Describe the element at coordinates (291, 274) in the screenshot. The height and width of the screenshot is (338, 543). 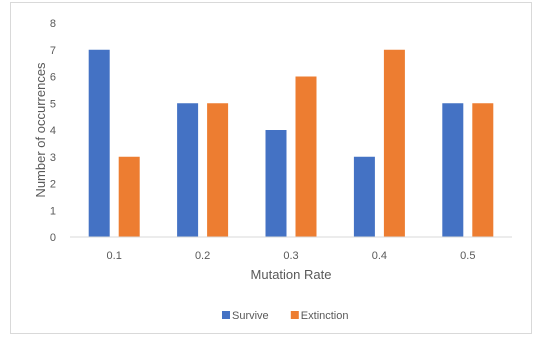
I see `x-axis-title: Mutation Rate` at that location.